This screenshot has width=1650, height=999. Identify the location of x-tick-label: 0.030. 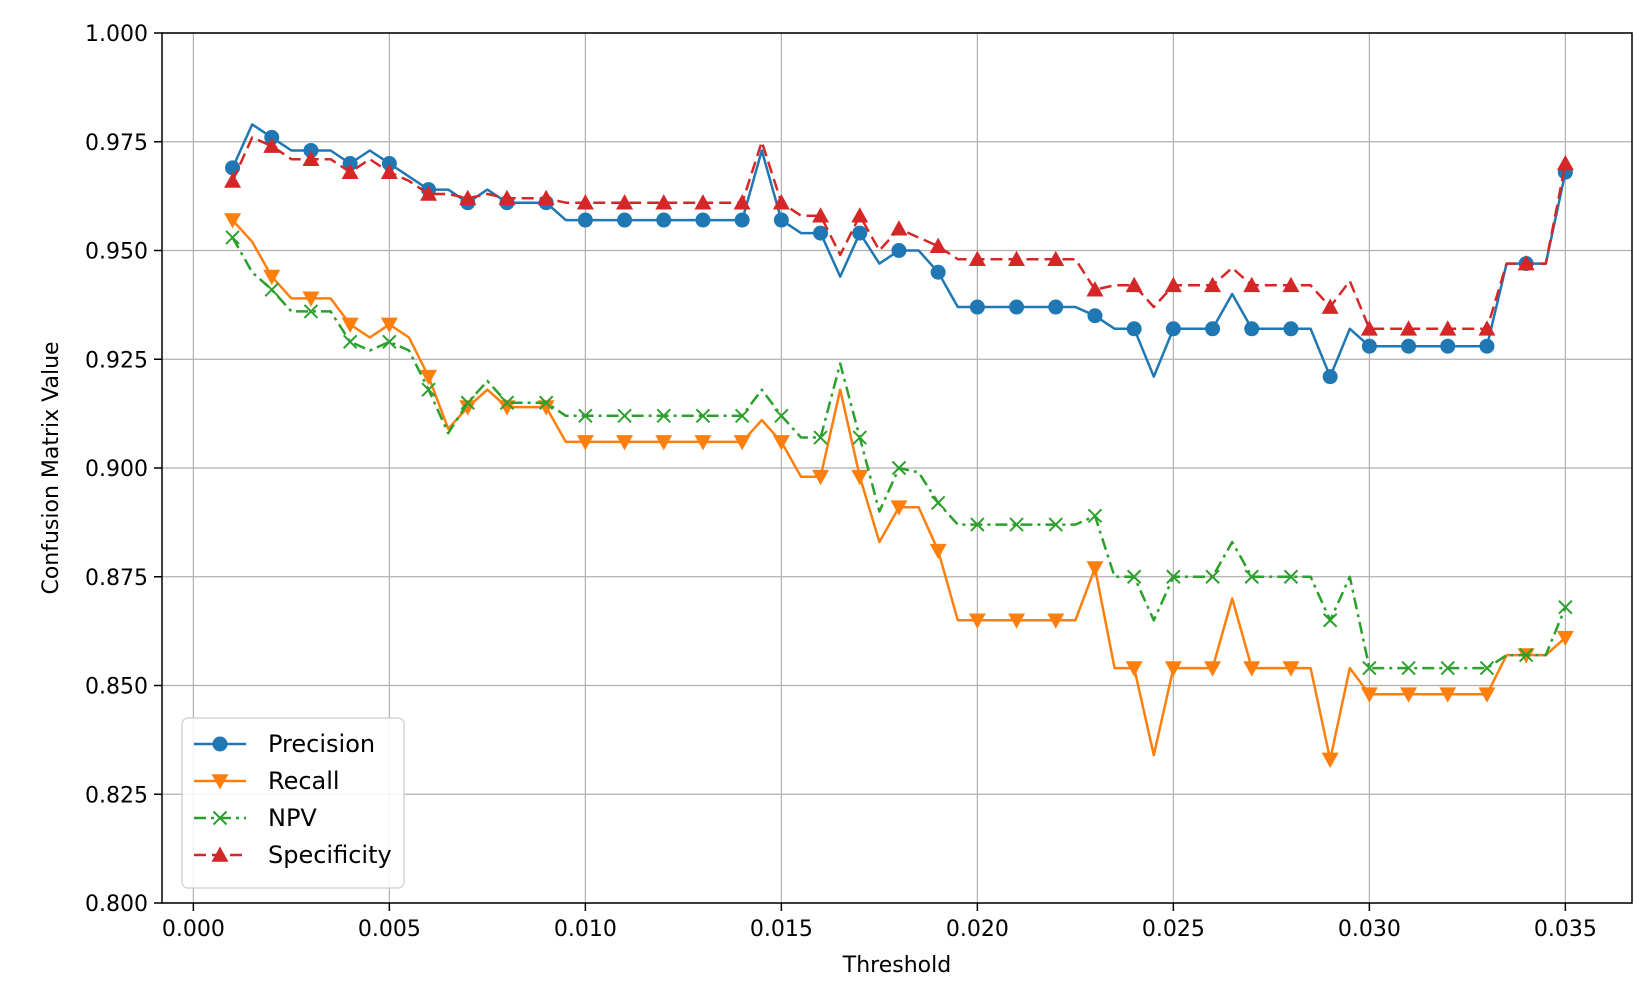
(1369, 929).